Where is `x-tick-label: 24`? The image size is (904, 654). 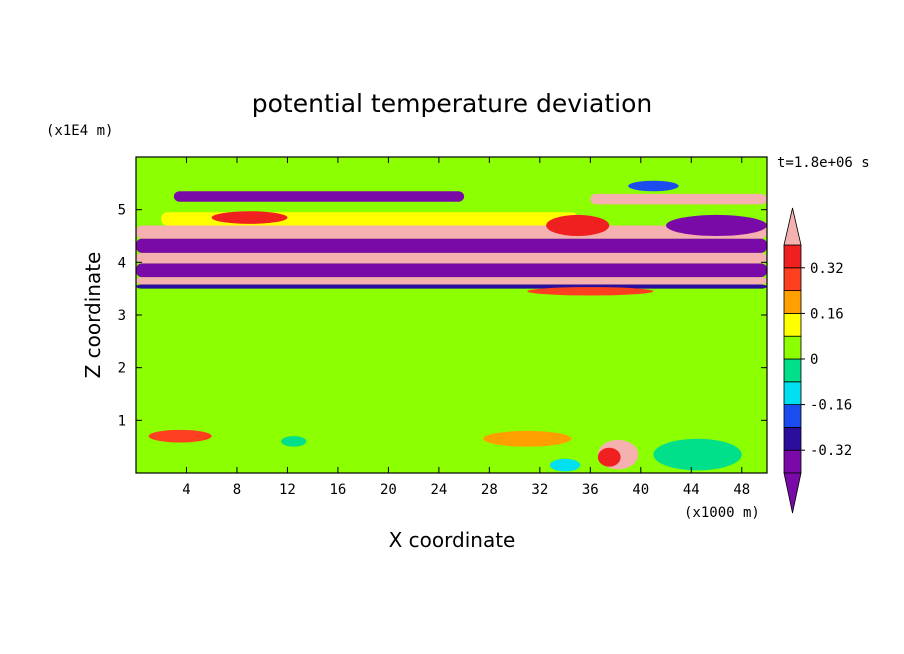 x-tick-label: 24 is located at coordinates (438, 490).